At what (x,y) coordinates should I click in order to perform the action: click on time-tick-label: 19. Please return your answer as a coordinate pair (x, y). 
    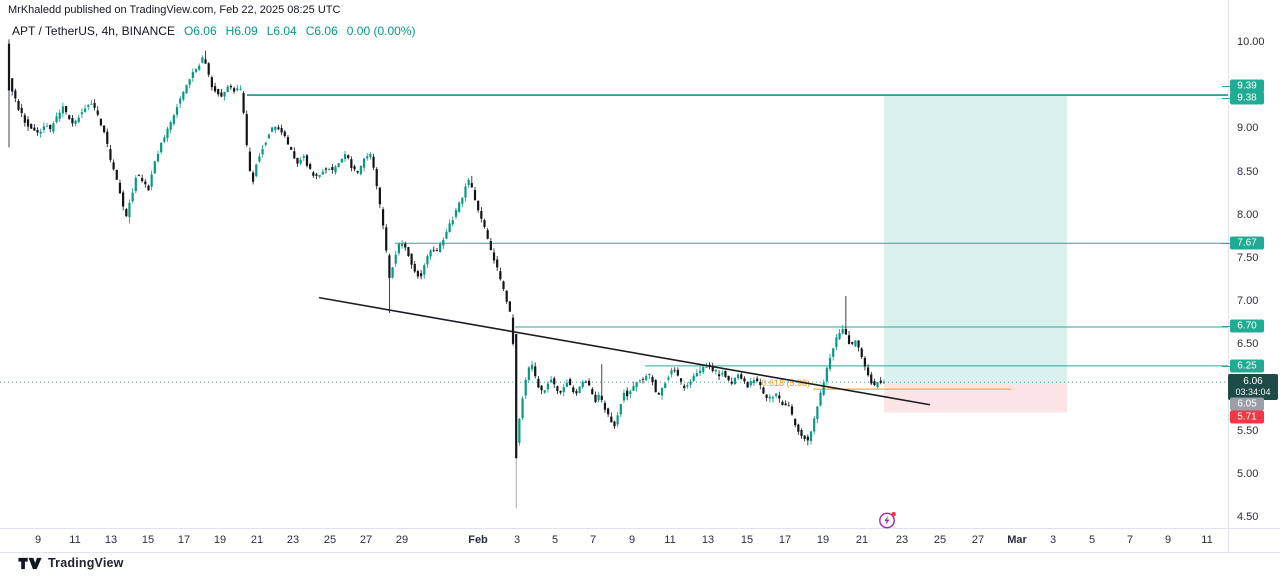
    Looking at the image, I should click on (823, 540).